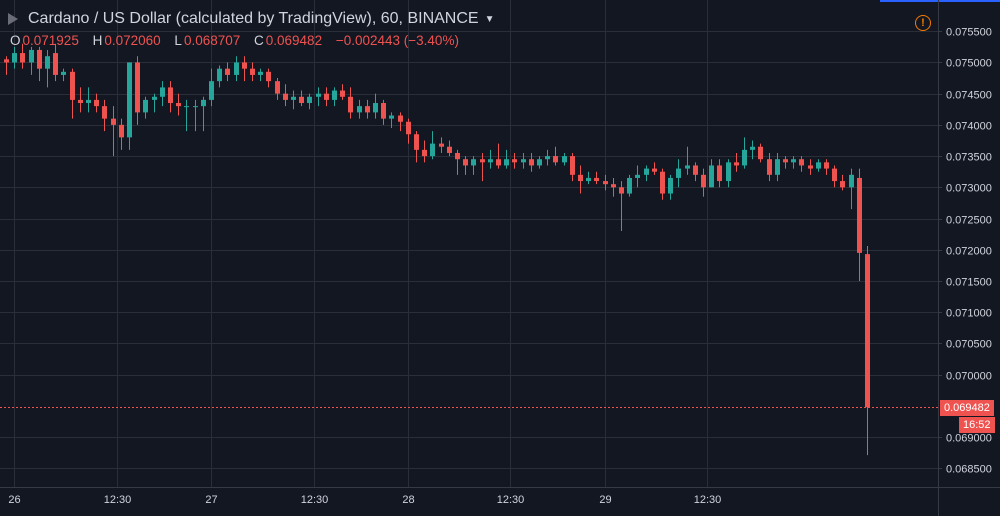 This screenshot has width=1000, height=516. I want to click on low-label: L, so click(178, 40).